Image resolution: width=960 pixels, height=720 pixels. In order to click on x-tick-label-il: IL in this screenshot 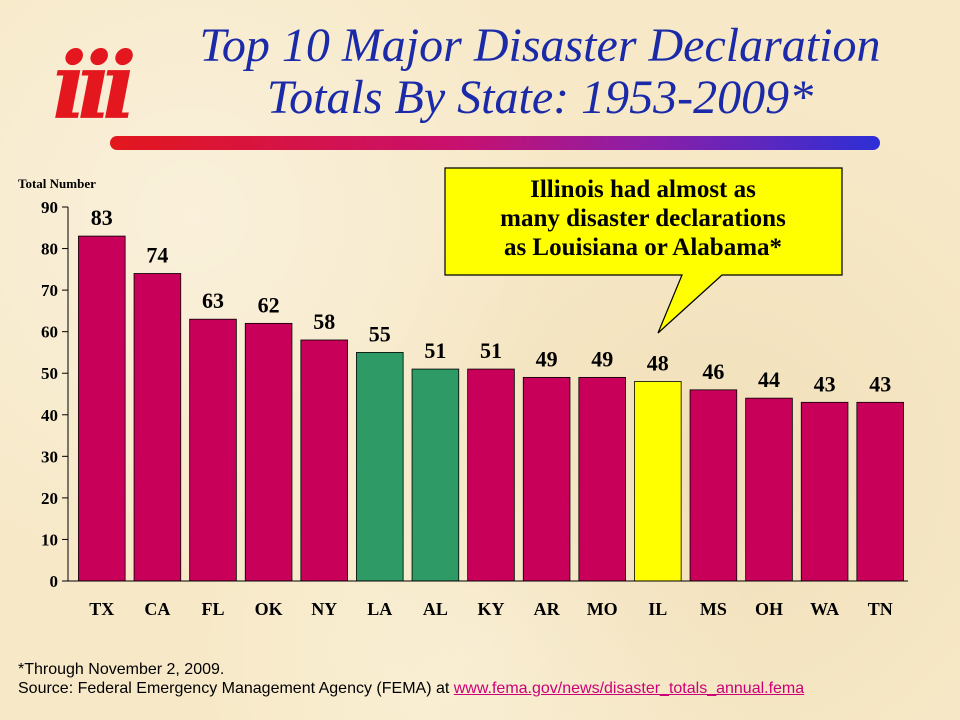, I will do `click(657, 609)`.